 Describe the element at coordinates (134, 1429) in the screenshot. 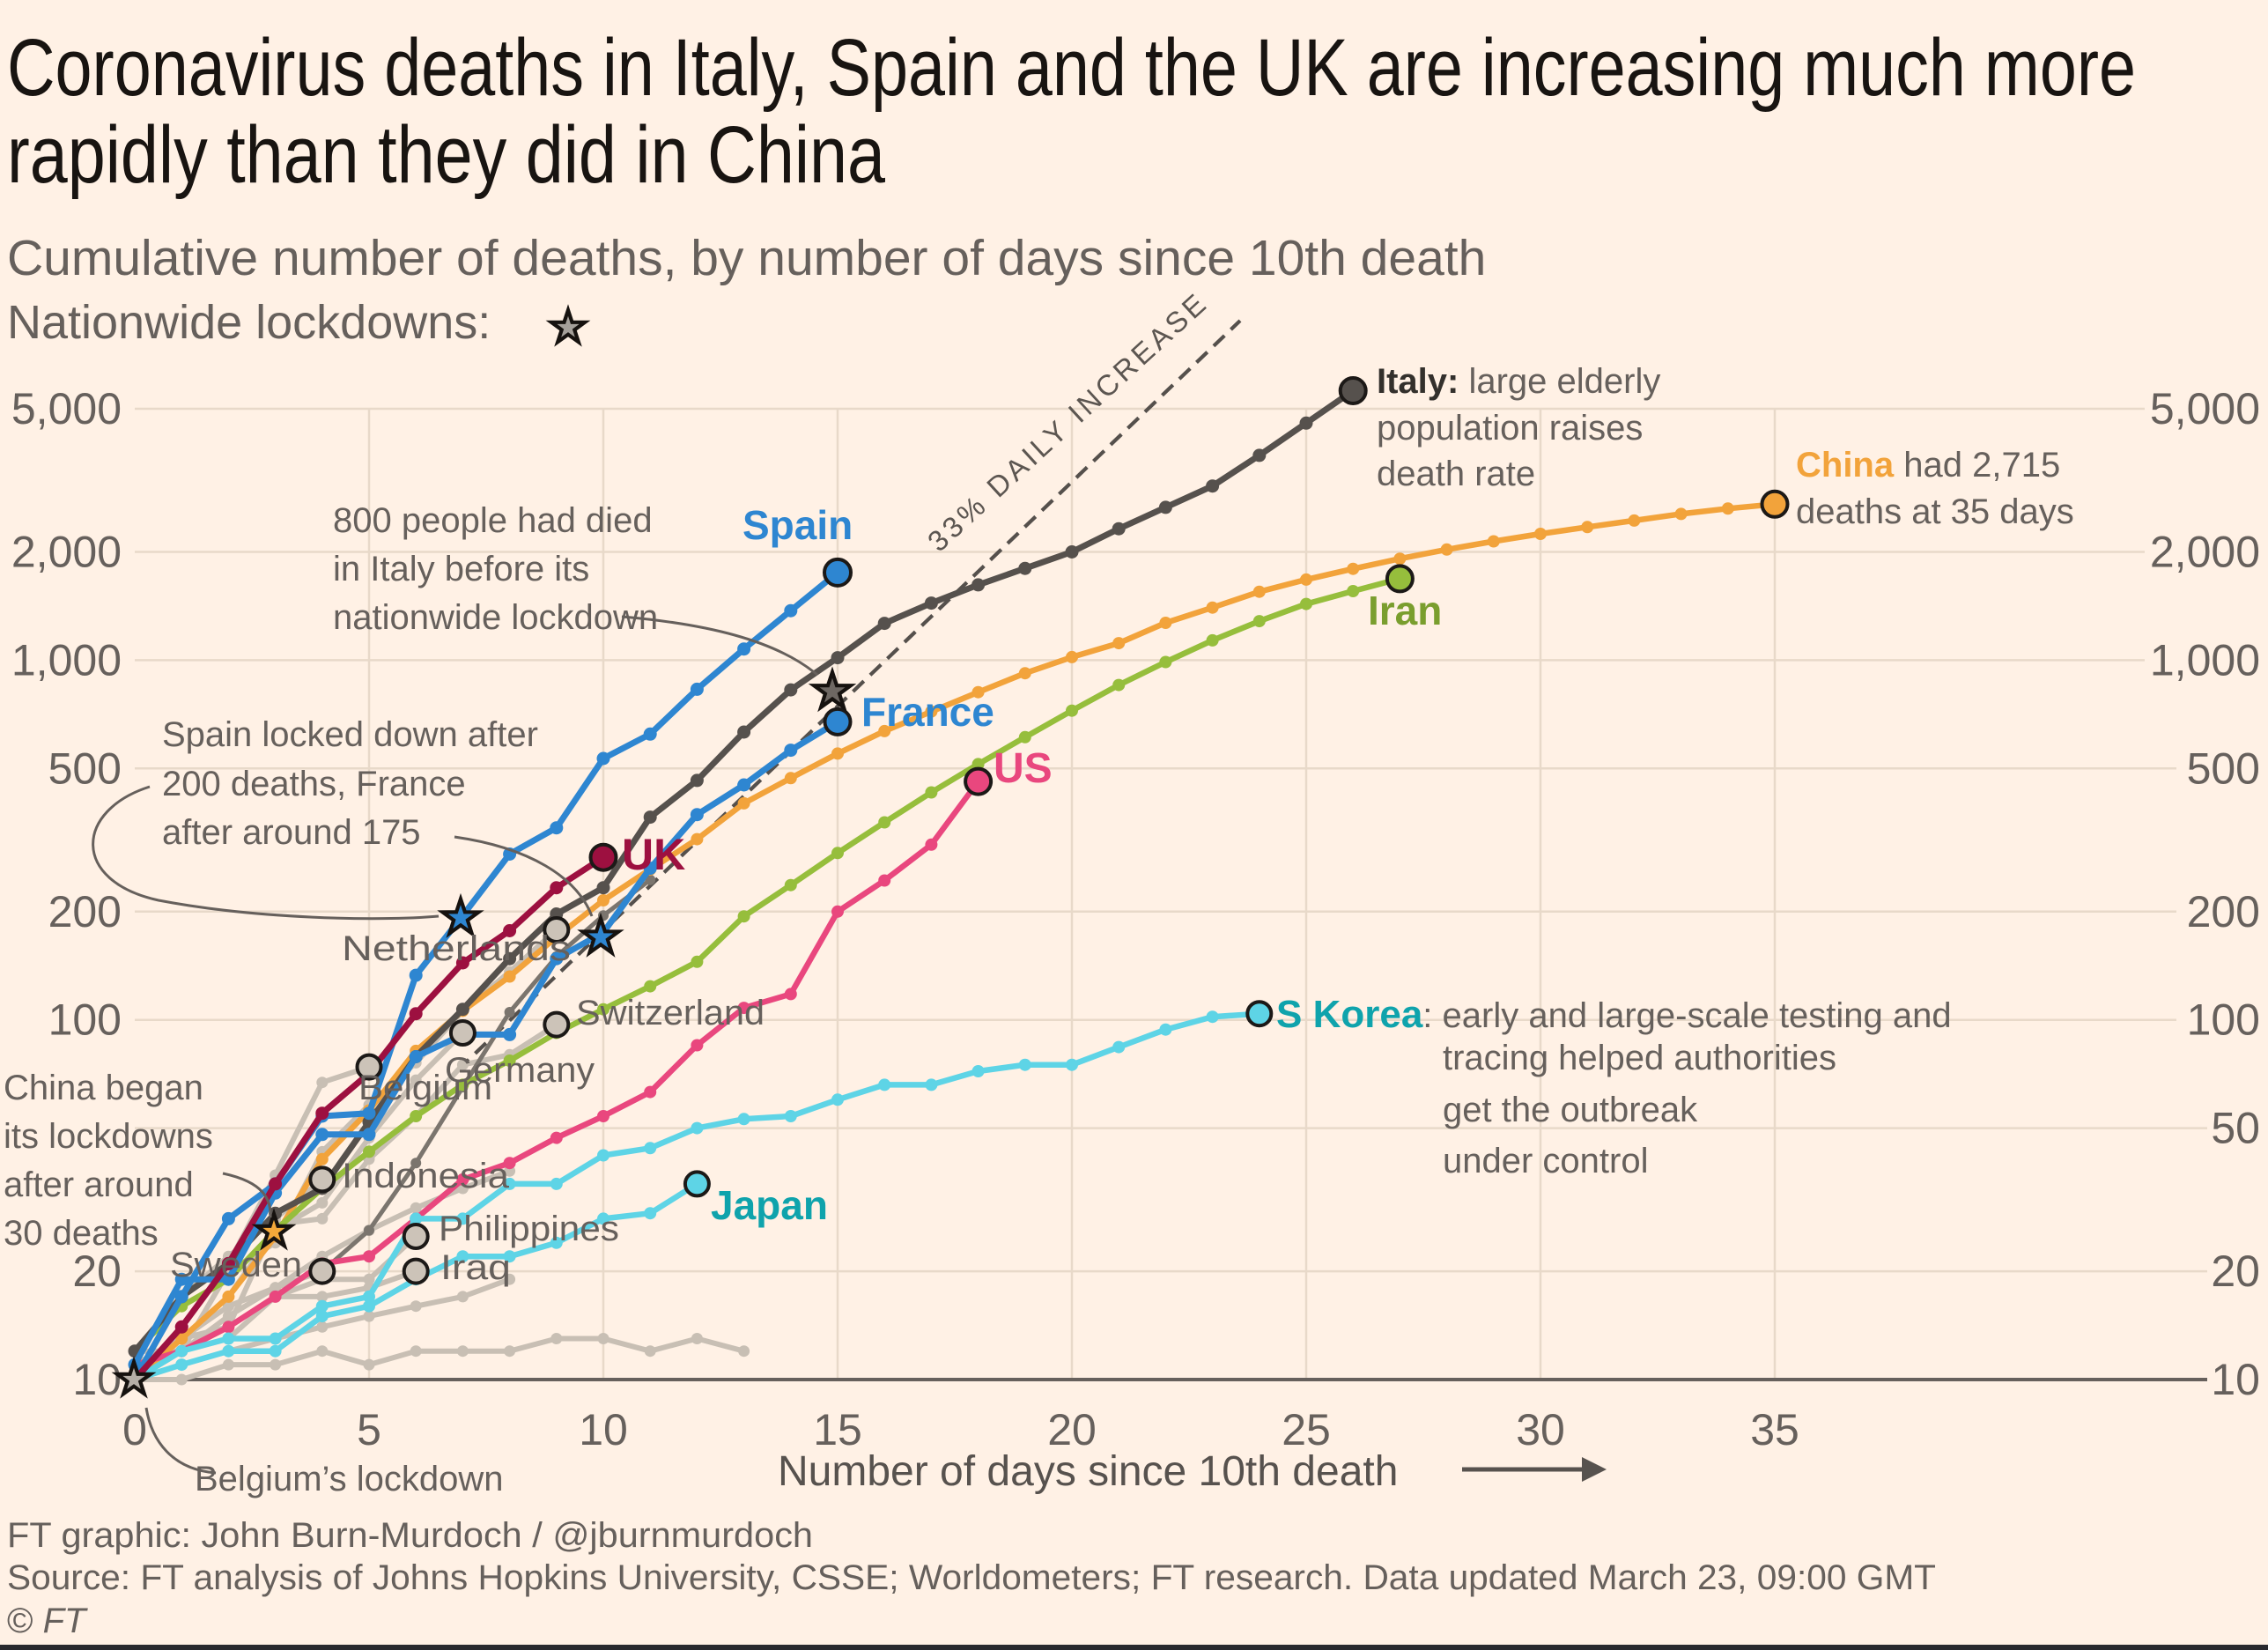

I see `svg-text: 0` at that location.